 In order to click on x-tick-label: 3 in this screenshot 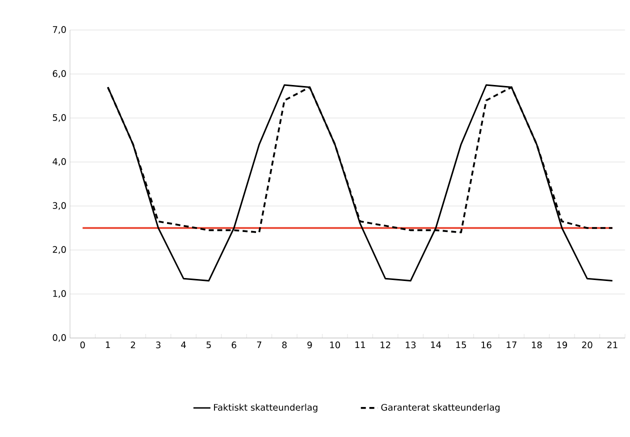, I will do `click(158, 345)`.